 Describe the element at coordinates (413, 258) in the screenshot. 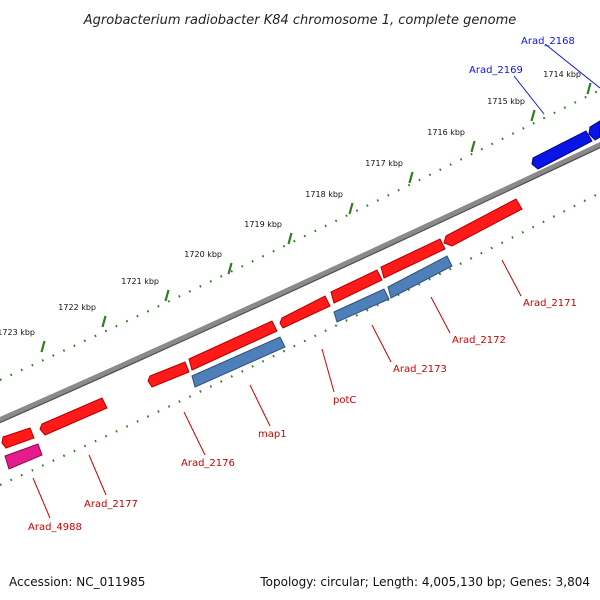

I see `gene-arrow-arad-2172a` at that location.